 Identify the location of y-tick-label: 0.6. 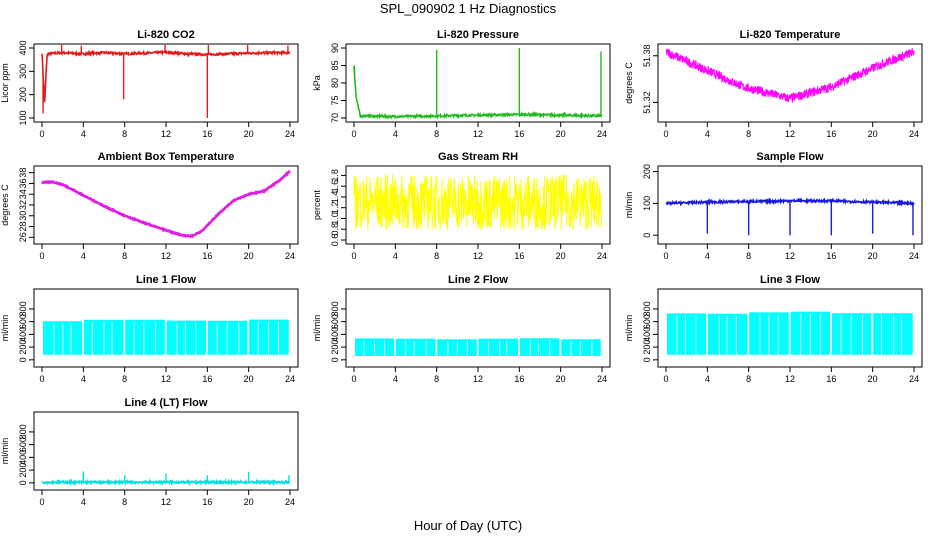
(335, 240).